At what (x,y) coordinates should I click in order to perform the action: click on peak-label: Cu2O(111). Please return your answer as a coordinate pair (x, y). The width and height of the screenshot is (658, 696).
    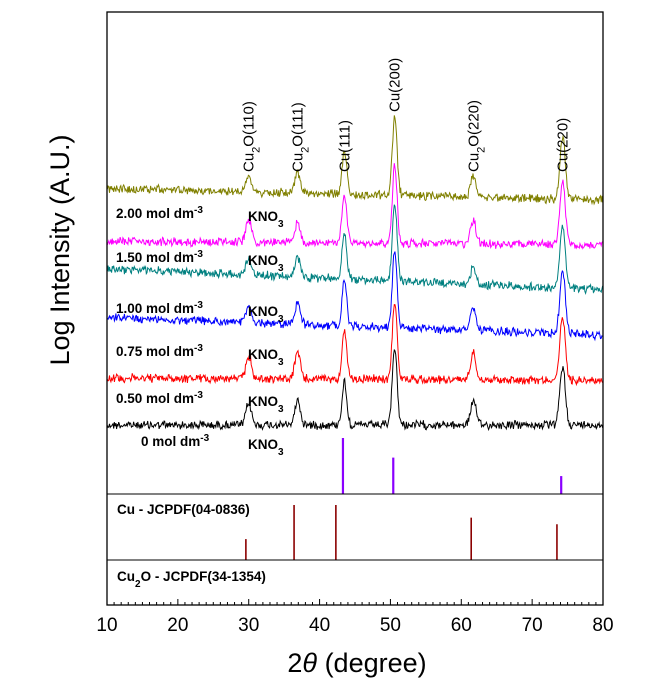
    Looking at the image, I should click on (301, 137).